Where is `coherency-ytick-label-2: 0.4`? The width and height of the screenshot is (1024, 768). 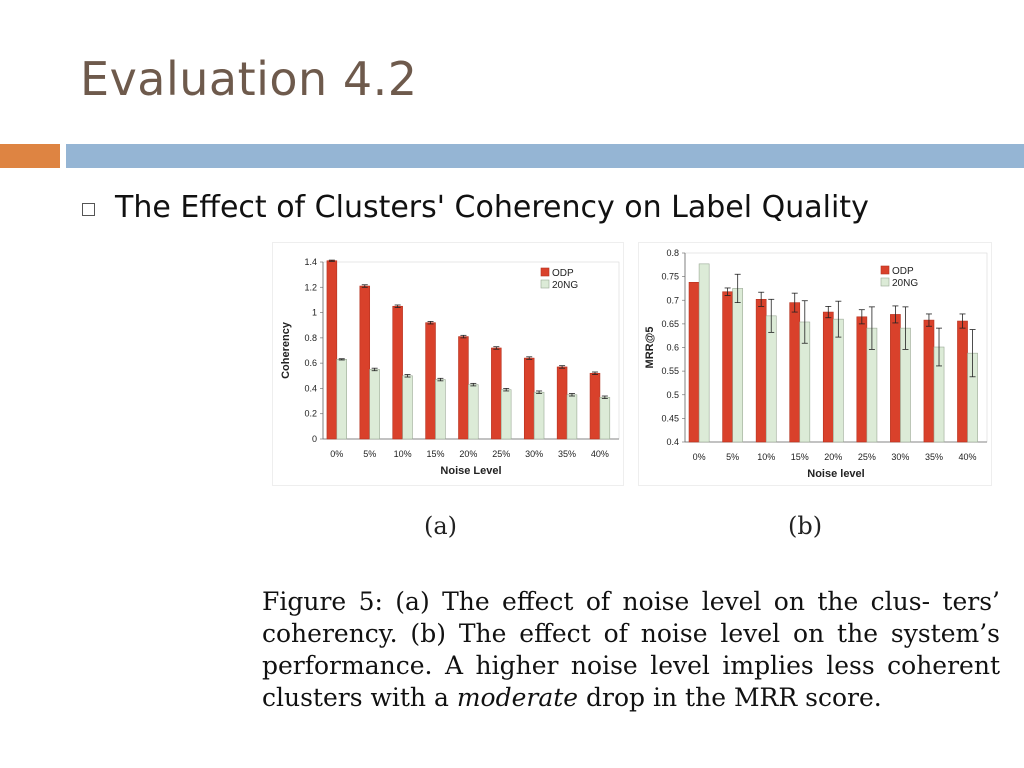
coherency-ytick-label-2: 0.4 is located at coordinates (310, 388).